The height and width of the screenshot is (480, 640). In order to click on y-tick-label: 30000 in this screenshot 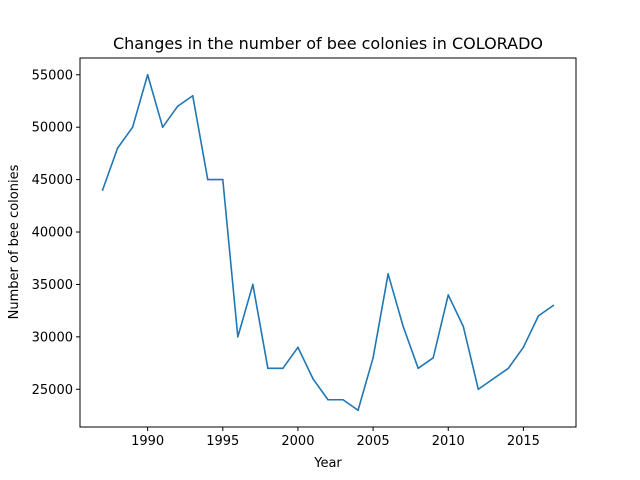, I will do `click(52, 337)`.